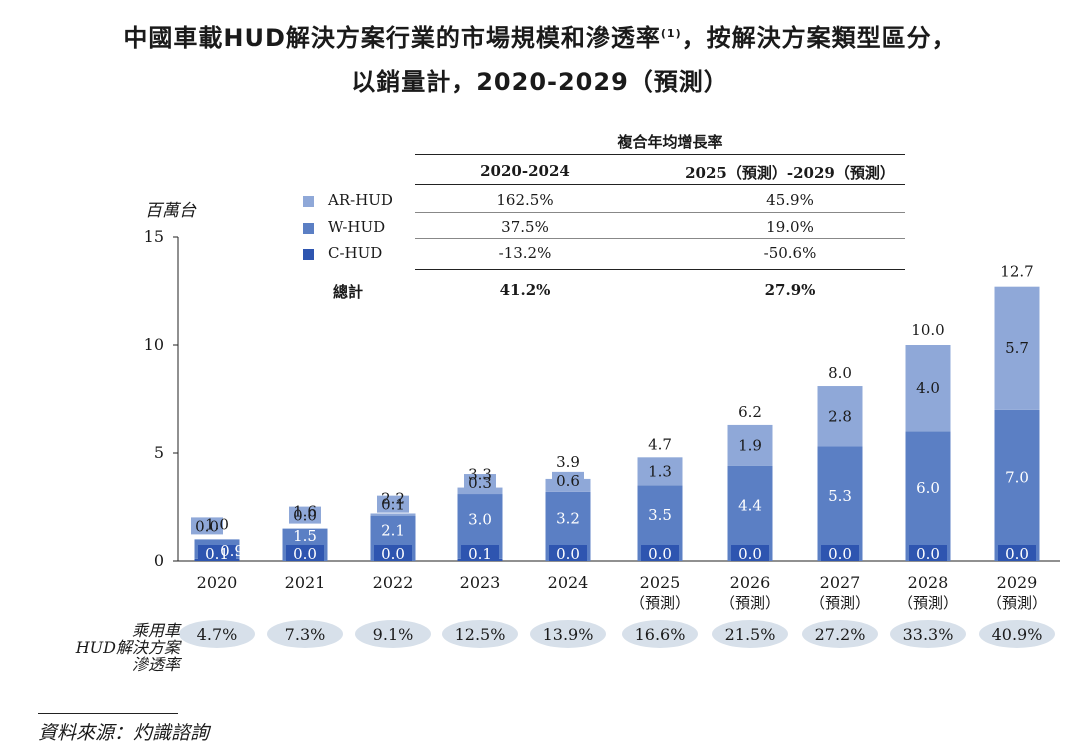  Describe the element at coordinates (393, 530) in the screenshot. I see `data-label-w-hud: 2.1` at that location.